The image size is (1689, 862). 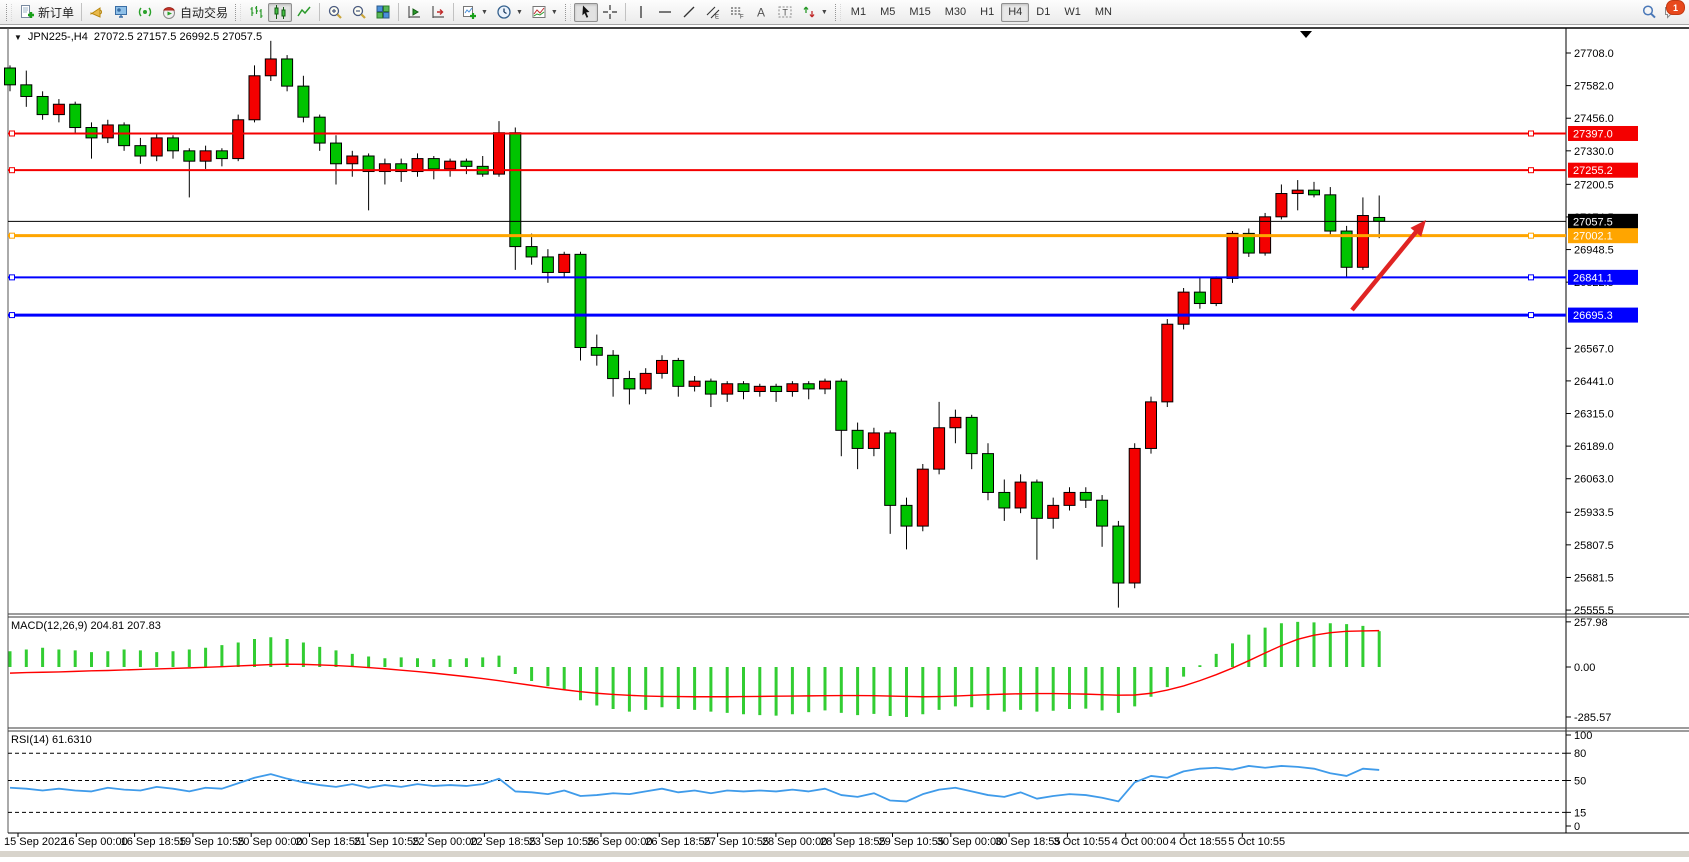 I want to click on arrows-button: ▼, so click(x=814, y=12).